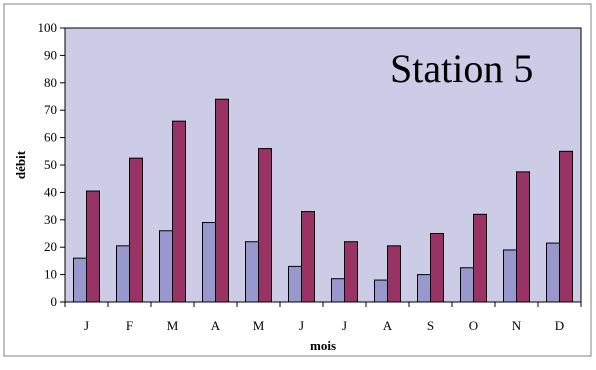 This screenshot has height=370, width=596. Describe the element at coordinates (461, 68) in the screenshot. I see `chart-title: Station 5` at that location.